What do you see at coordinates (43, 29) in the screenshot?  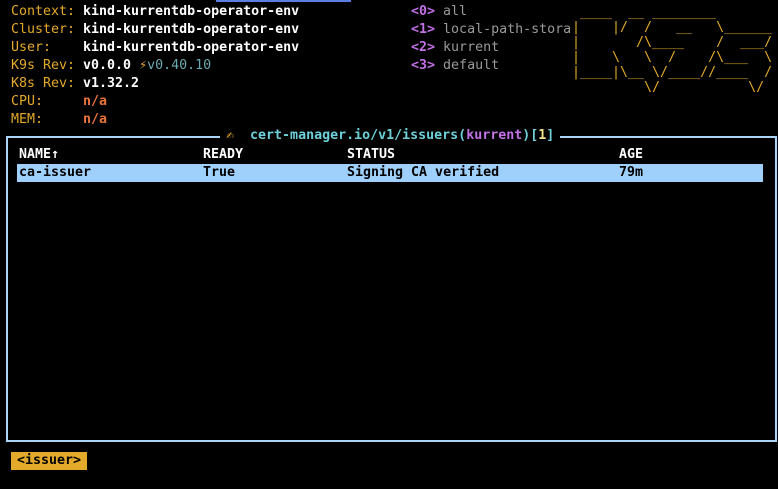 I see `cluster-label: Cluster:` at bounding box center [43, 29].